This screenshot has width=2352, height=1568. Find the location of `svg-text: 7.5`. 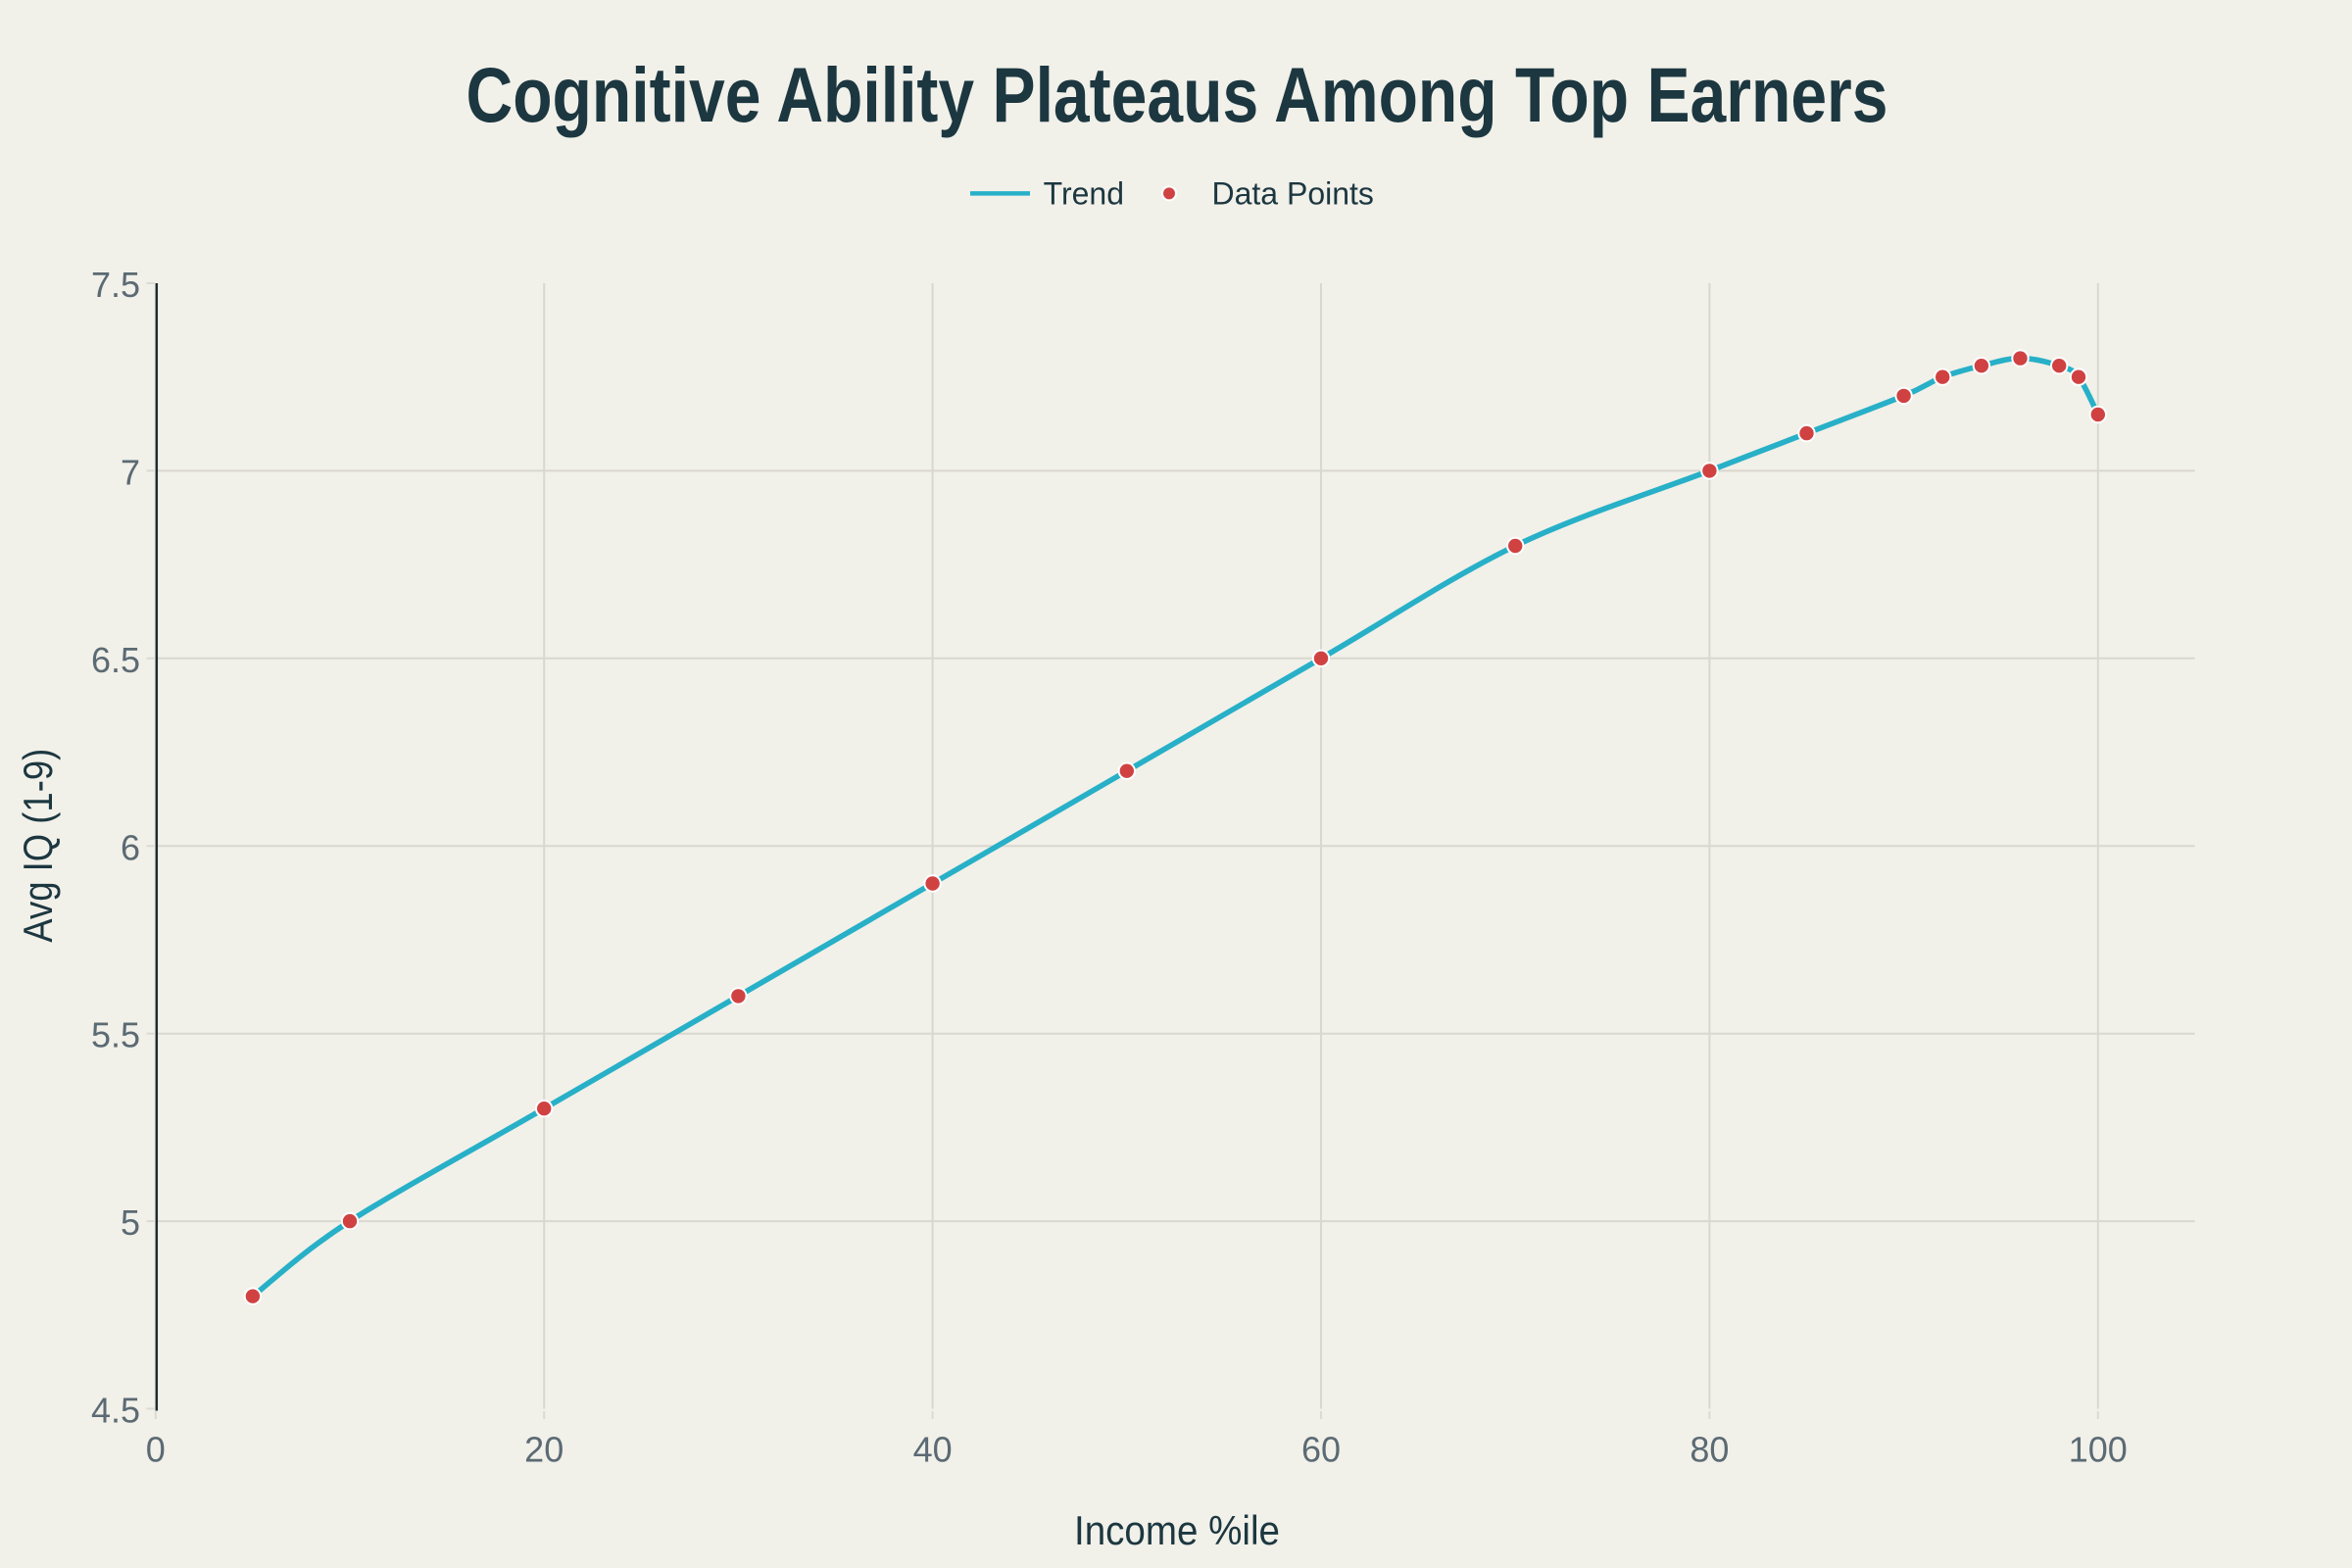

svg-text: 7.5 is located at coordinates (115, 285).